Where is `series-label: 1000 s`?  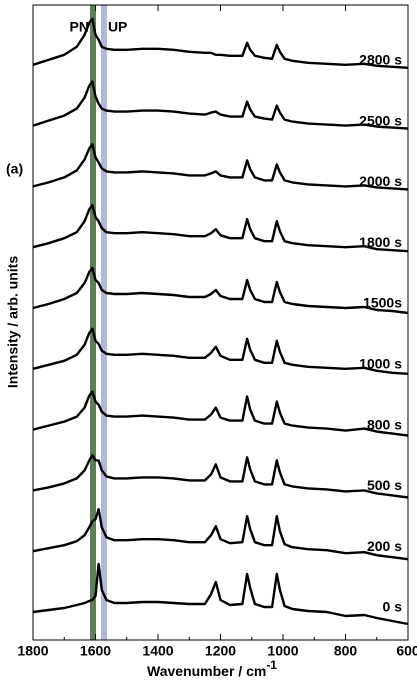 series-label: 1000 s is located at coordinates (380, 364).